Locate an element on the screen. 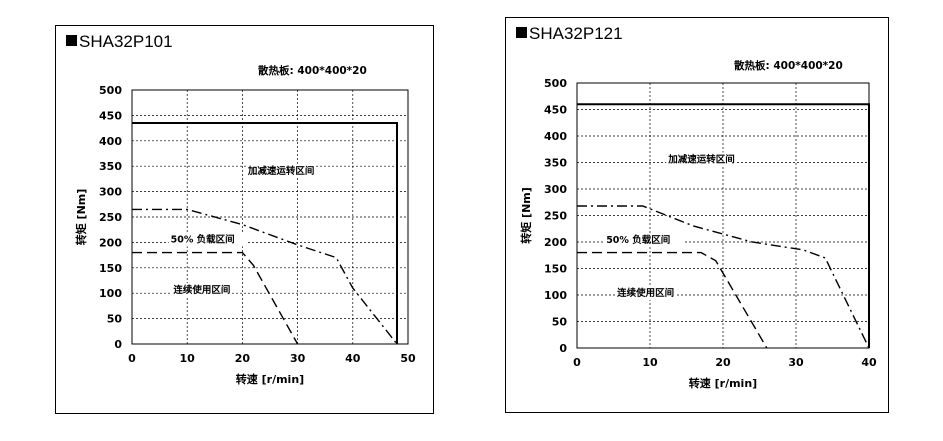 The image size is (943, 441). chart-title: SHA32P101 is located at coordinates (119, 42).